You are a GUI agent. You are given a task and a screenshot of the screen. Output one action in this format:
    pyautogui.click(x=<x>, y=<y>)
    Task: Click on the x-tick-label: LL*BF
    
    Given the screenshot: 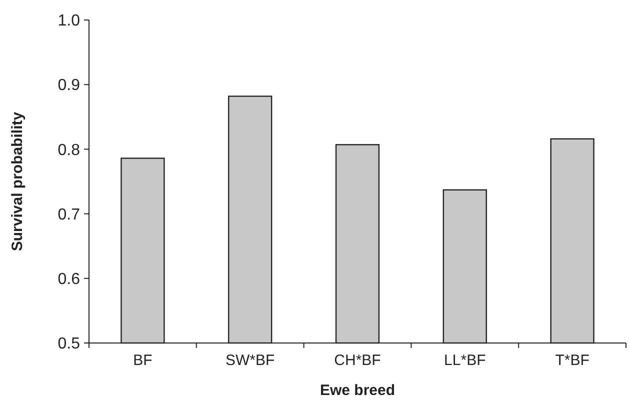 What is the action you would take?
    pyautogui.click(x=465, y=360)
    